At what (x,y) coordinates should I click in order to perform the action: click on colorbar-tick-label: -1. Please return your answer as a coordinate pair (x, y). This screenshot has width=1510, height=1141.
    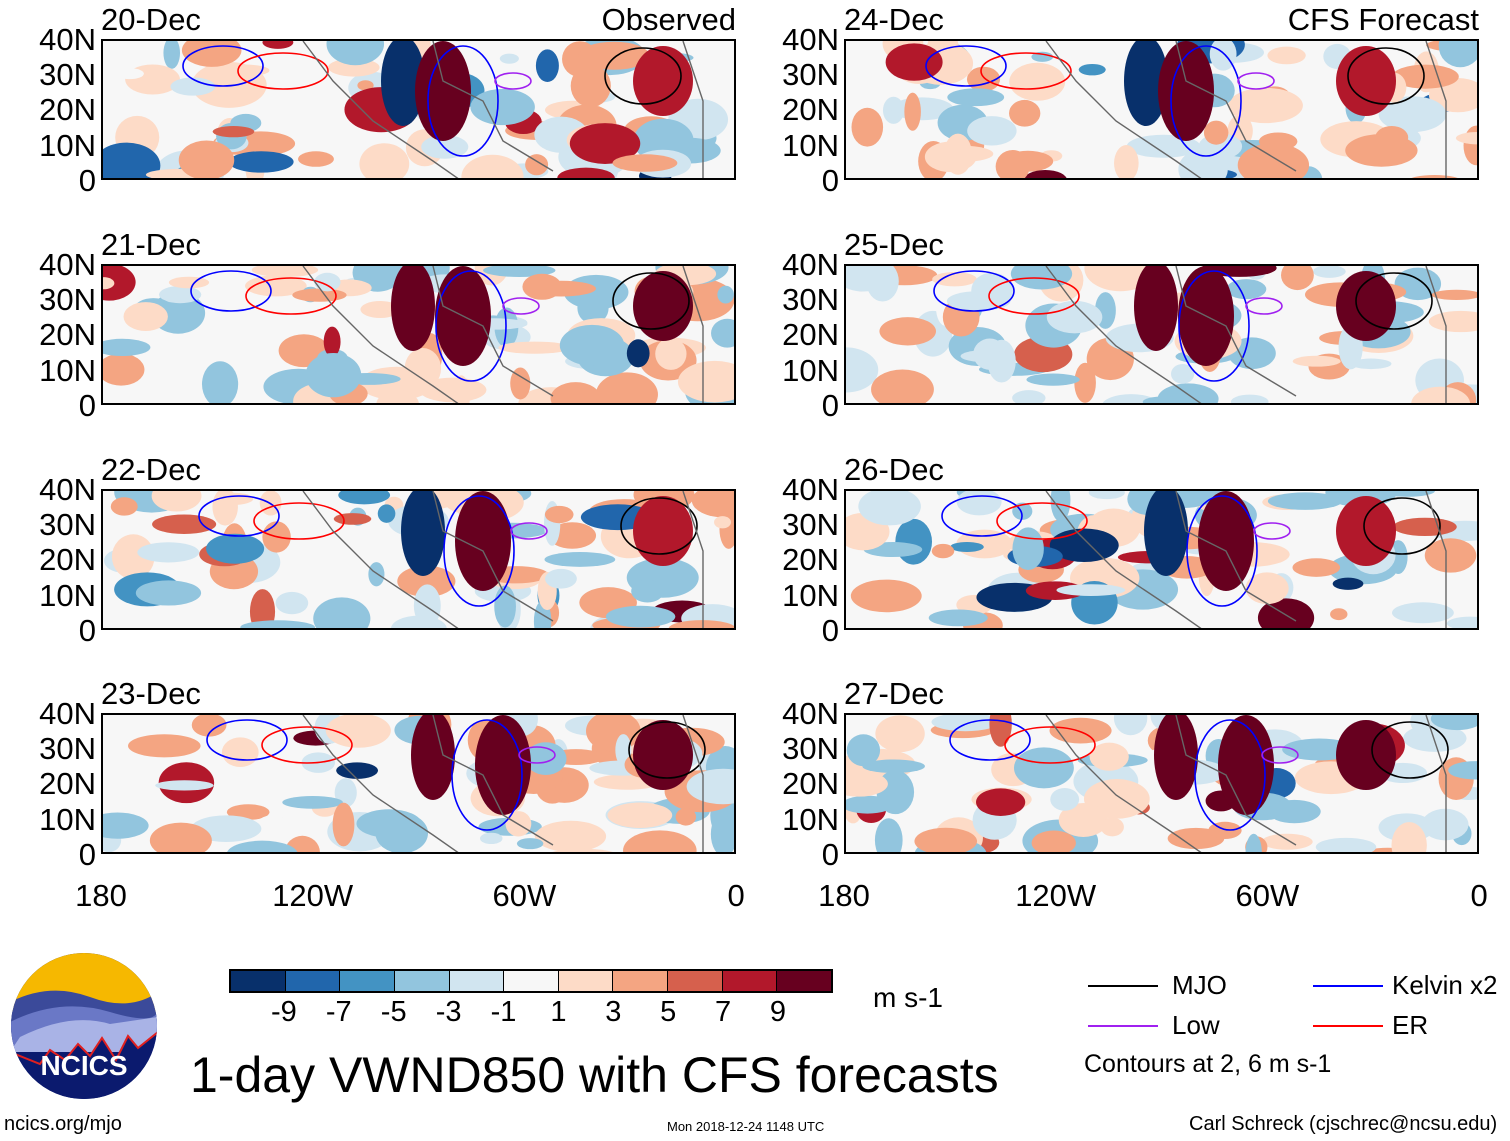
    Looking at the image, I should click on (503, 1012).